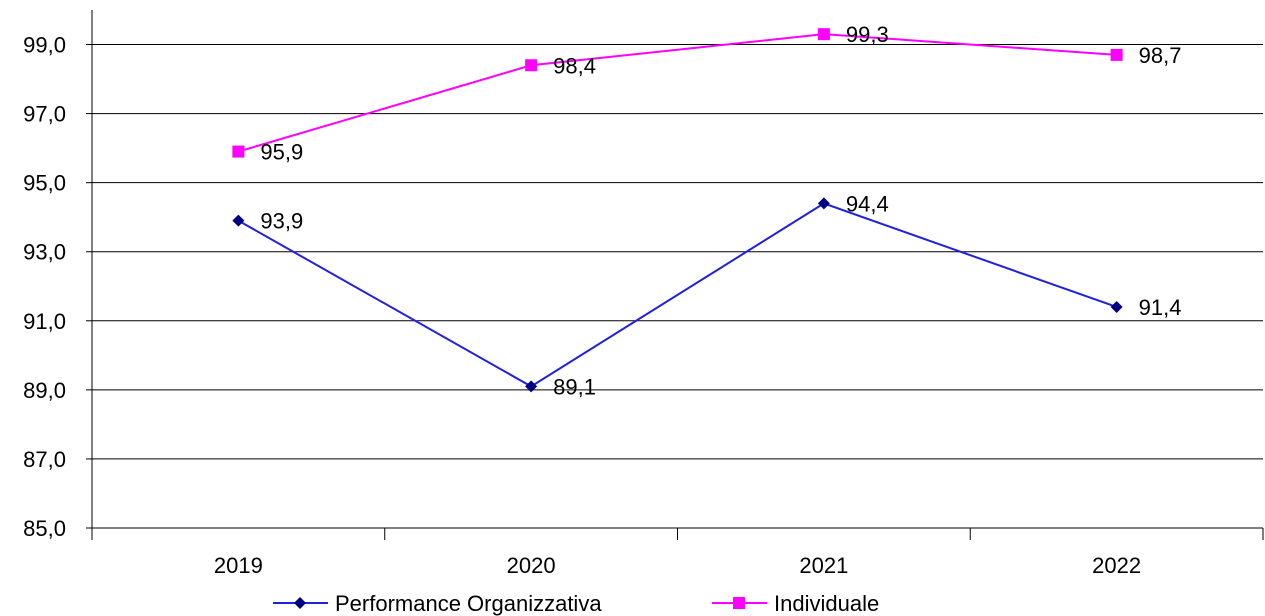  Describe the element at coordinates (826, 603) in the screenshot. I see `legend-label-individuale: Individuale` at that location.